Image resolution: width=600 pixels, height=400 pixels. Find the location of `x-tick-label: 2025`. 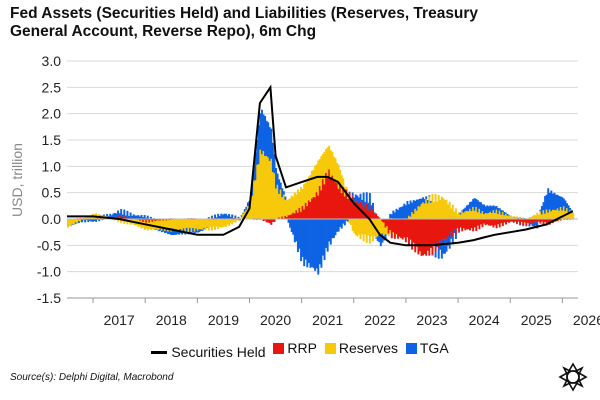

x-tick-label: 2025 is located at coordinates (536, 320).